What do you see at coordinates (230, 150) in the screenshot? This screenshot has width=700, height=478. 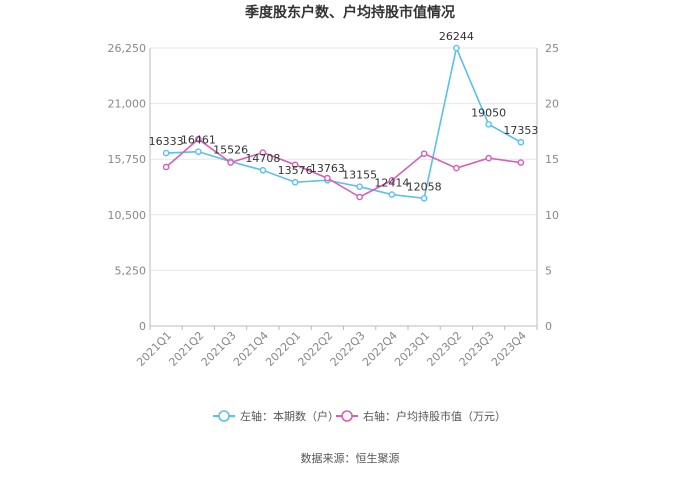 I see `data-label: 15526` at bounding box center [230, 150].